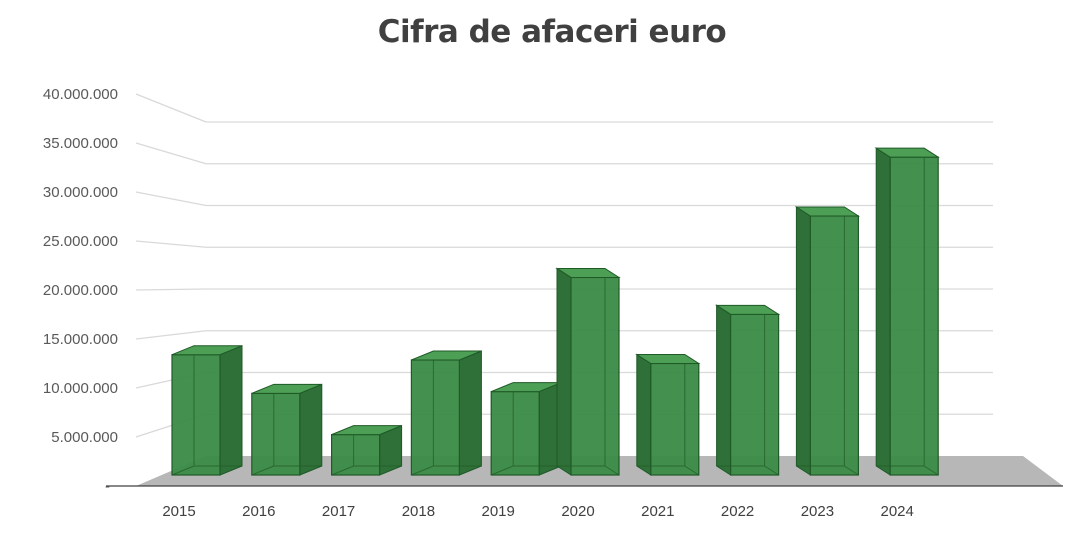  I want to click on y-tick-label: 25.000.000, so click(80, 241).